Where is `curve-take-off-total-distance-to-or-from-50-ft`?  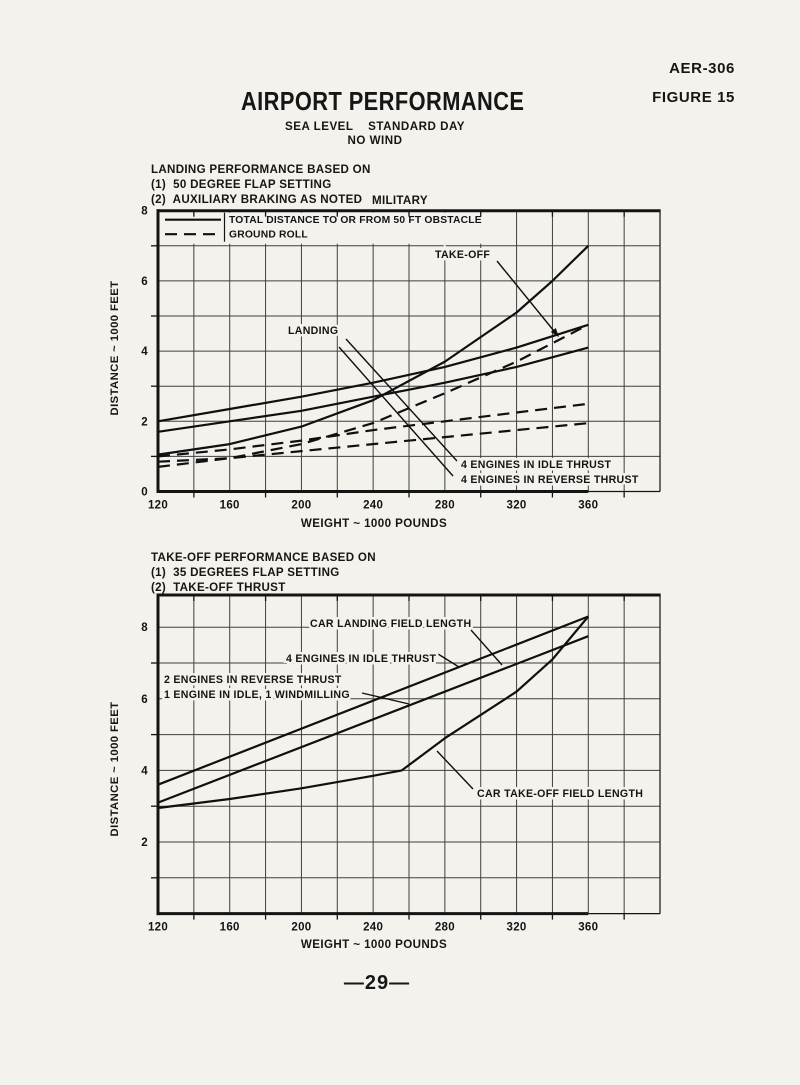 curve-take-off-total-distance-to-or-from-50-ft is located at coordinates (373, 350).